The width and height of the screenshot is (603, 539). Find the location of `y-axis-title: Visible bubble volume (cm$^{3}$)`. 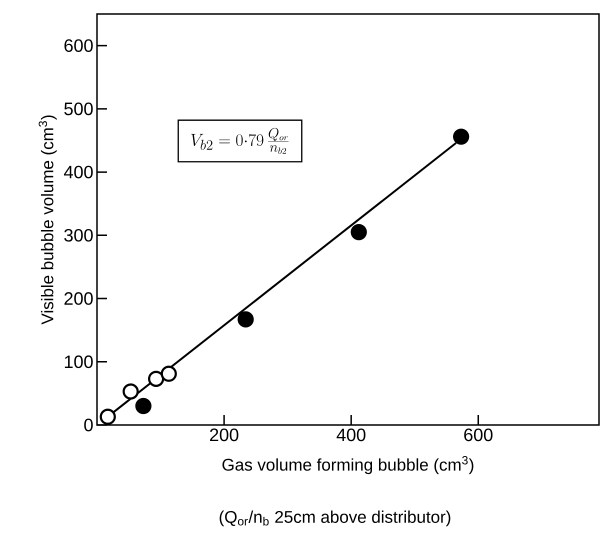

y-axis-title: Visible bubble volume (cm$^{3}$) is located at coordinates (47, 219).